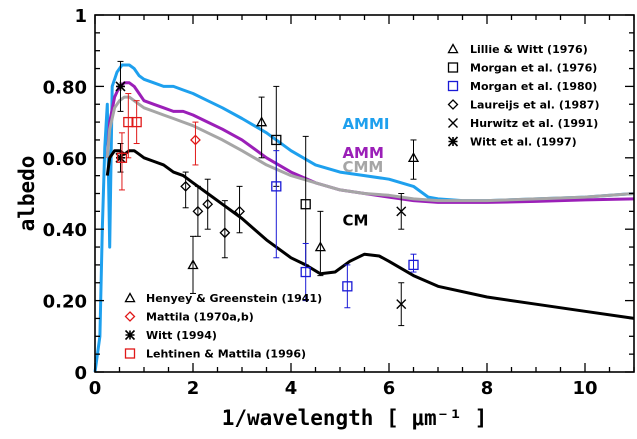 The height and width of the screenshot is (439, 637). Describe the element at coordinates (95, 388) in the screenshot. I see `x-tick-label: 0` at that location.